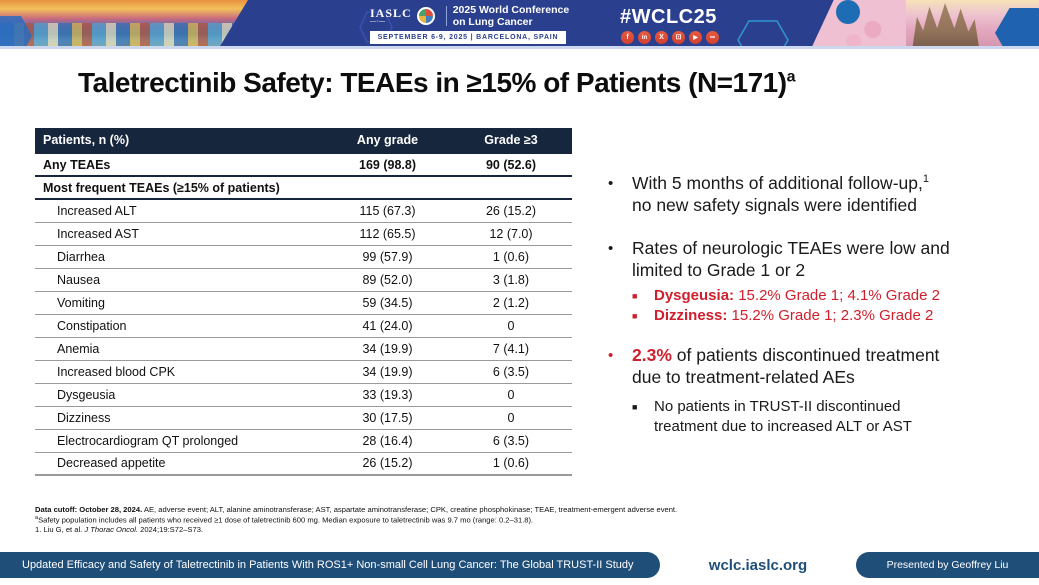 The image size is (1039, 585). Describe the element at coordinates (425, 16) in the screenshot. I see `iaslc-globe-icon` at that location.